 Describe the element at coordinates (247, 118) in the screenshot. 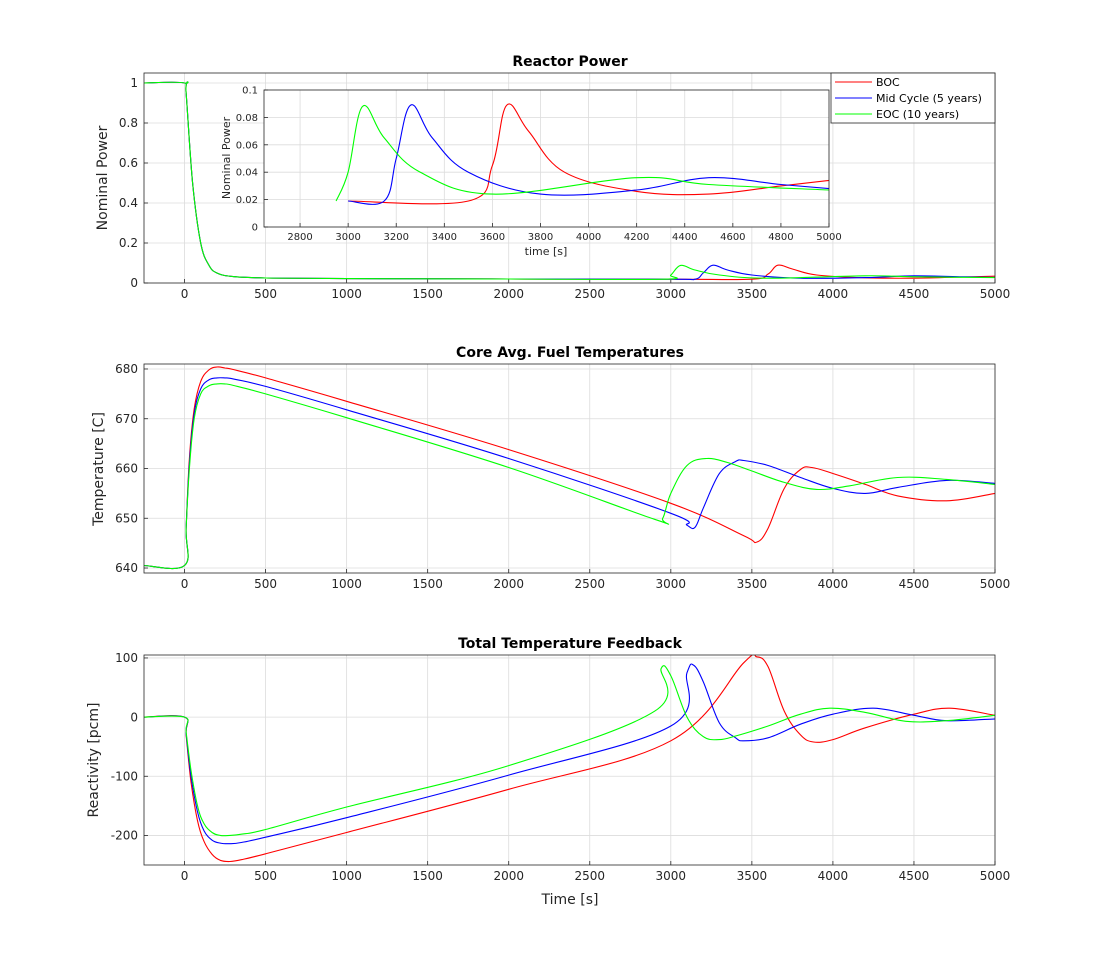

I see `y-tick-label: 0.08` at that location.